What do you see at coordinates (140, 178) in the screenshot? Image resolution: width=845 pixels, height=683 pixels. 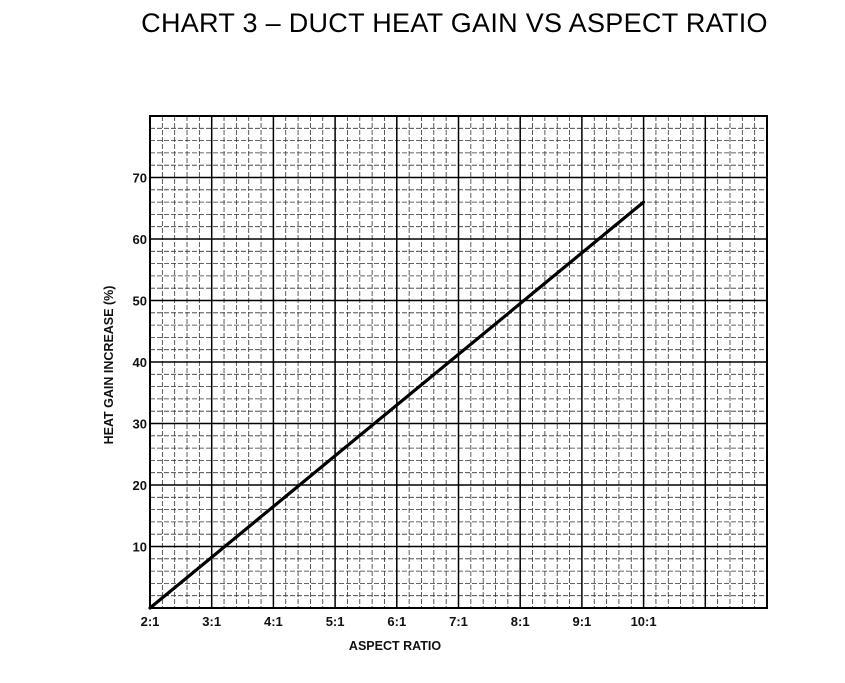 I see `y-tick-label: 70` at bounding box center [140, 178].